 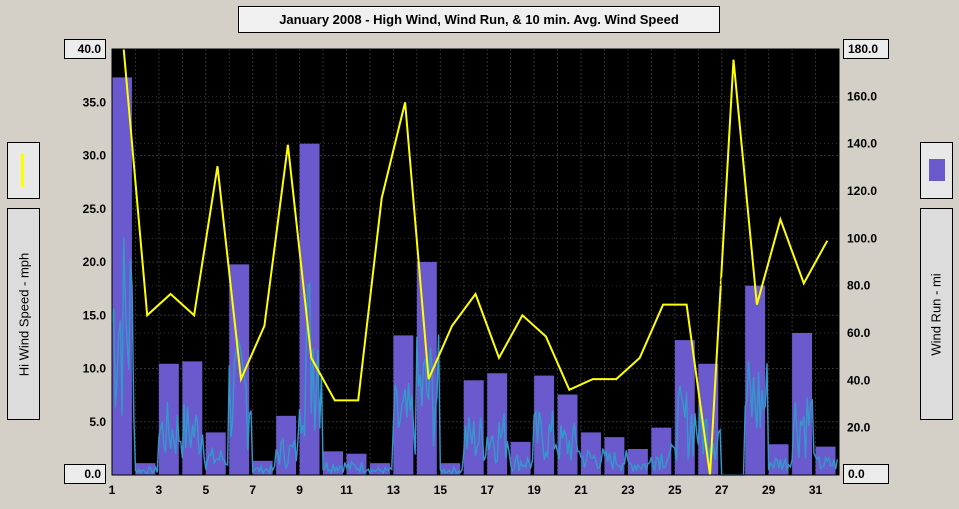 I want to click on blue-bar-icon, so click(x=937, y=170).